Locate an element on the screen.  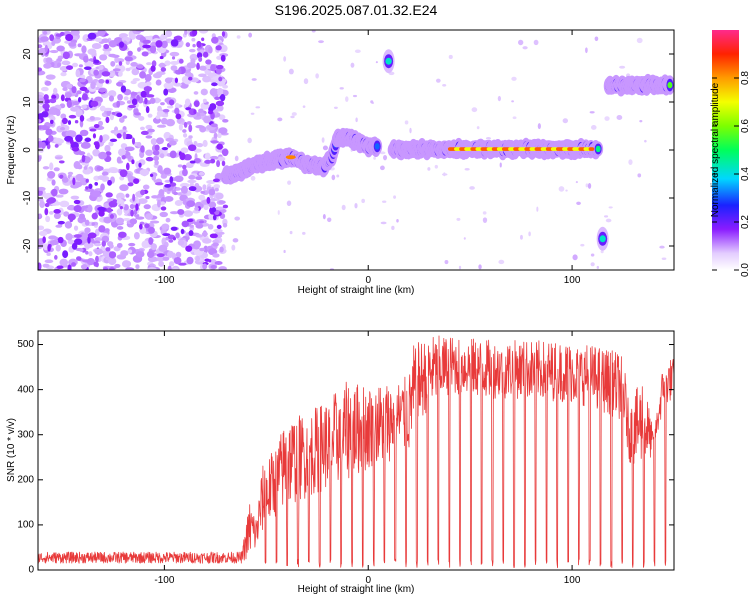
spectrogram-y-label: Frequency (Hz) is located at coordinates (11, 150).